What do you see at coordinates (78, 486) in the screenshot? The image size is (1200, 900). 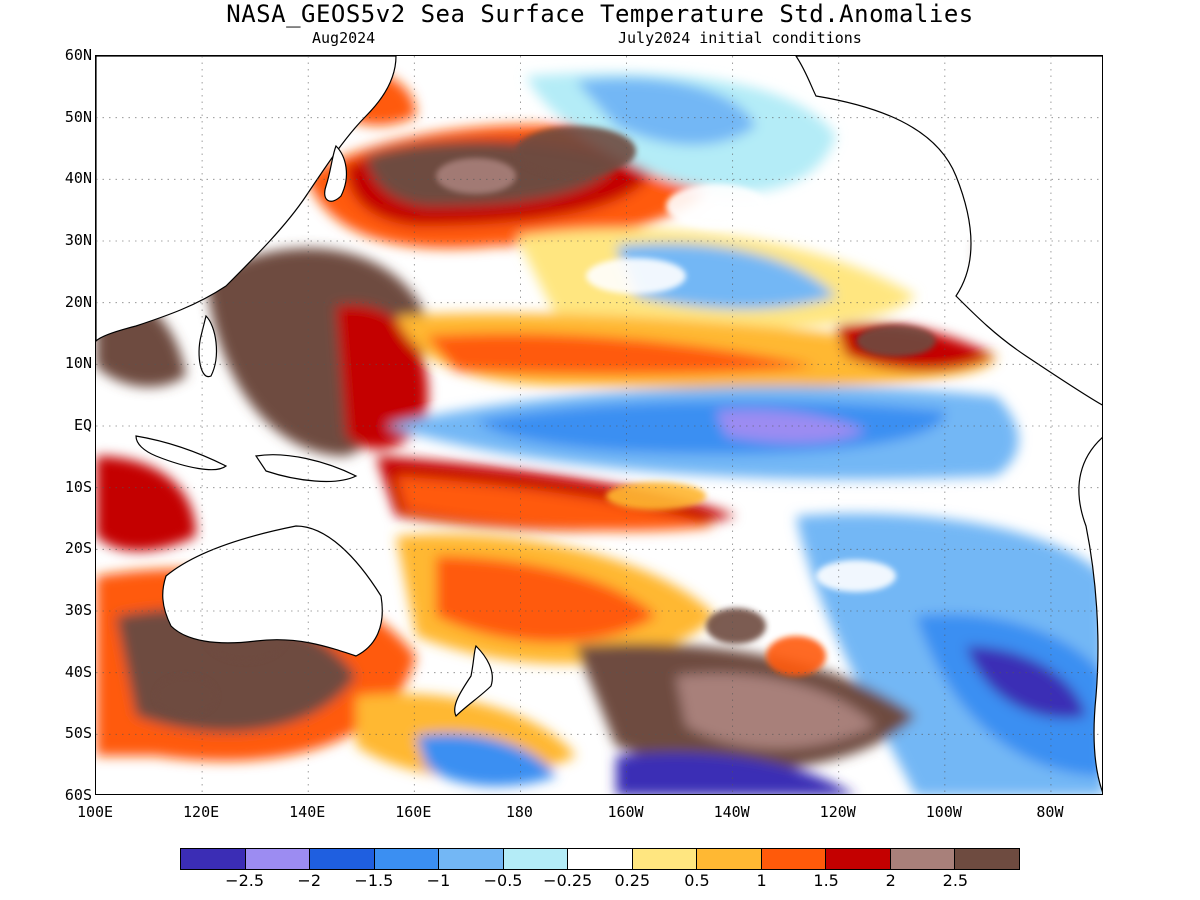 I see `lat-tick-label: 10S` at bounding box center [78, 486].